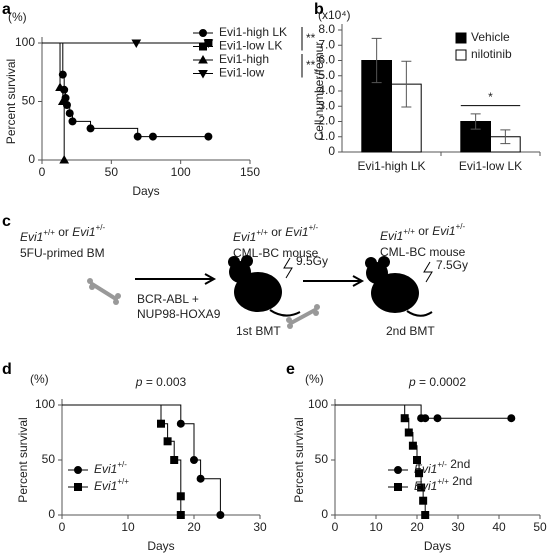 This screenshot has height=555, width=549. What do you see at coordinates (391, 166) in the screenshot?
I see `x-tick-label: Evi1-high LK` at bounding box center [391, 166].